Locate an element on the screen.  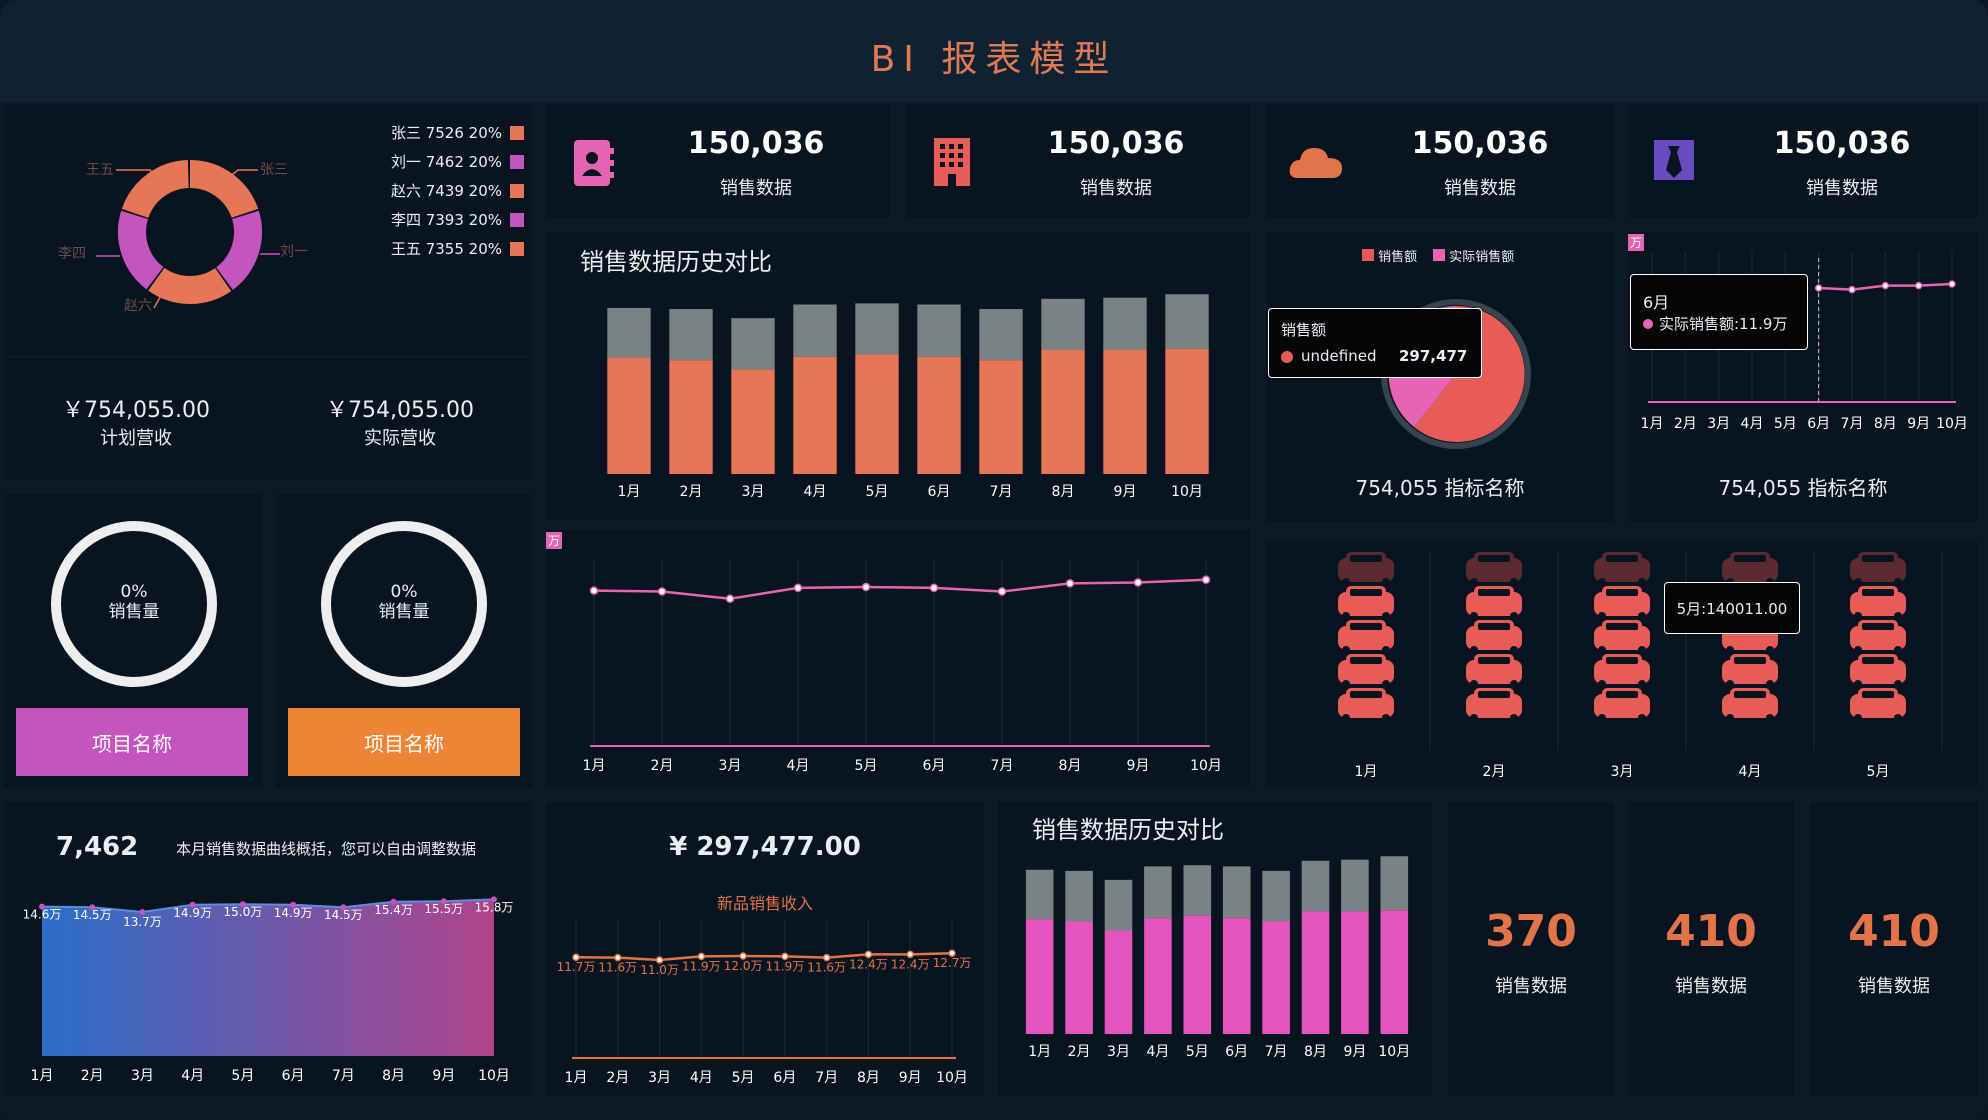
ring-label: 销售量 is located at coordinates (404, 612).